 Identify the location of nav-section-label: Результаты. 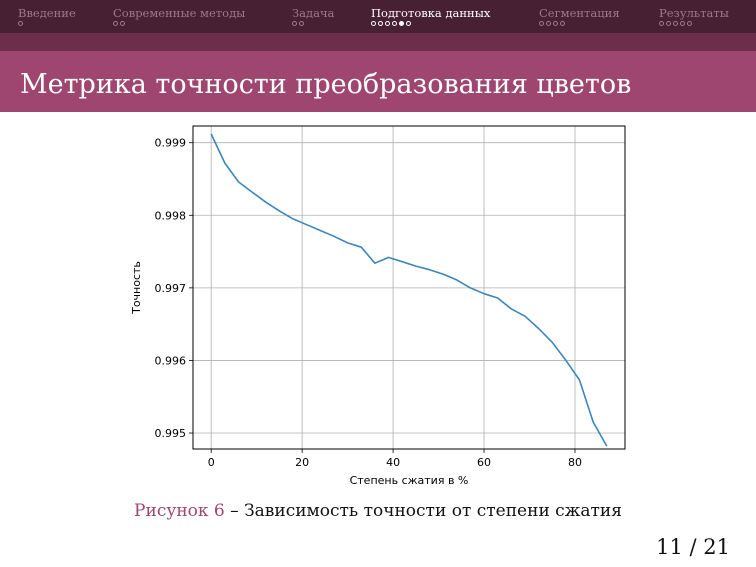
(694, 13).